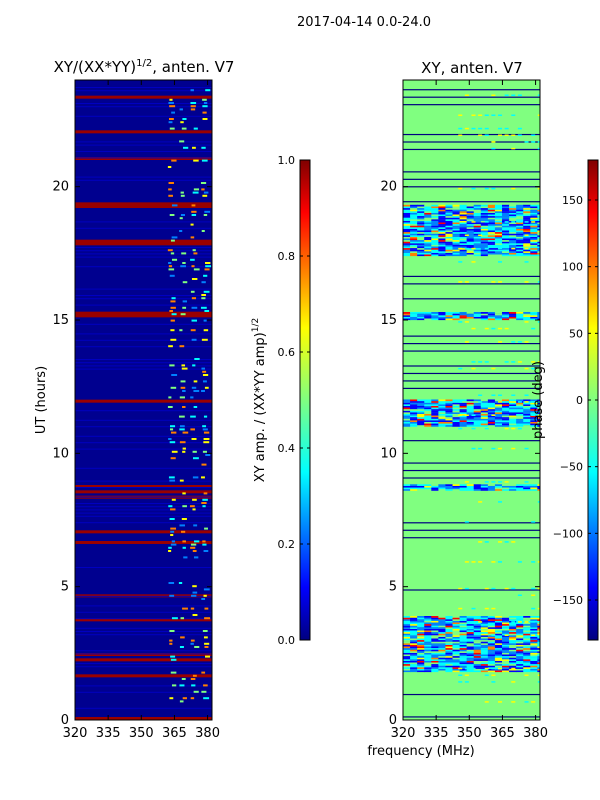 The image size is (600, 800). I want to click on saturated-row, so click(143, 532).